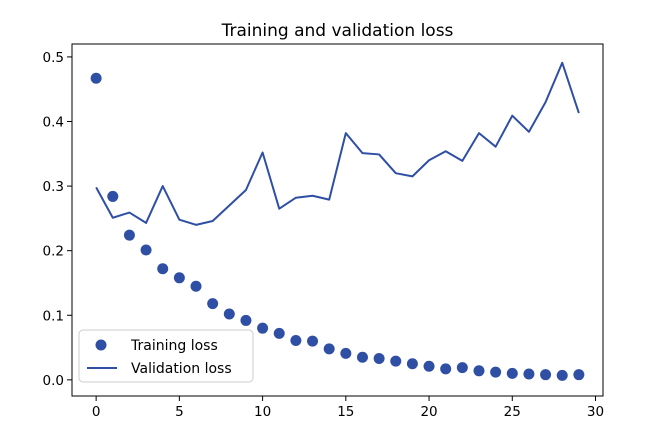  What do you see at coordinates (53, 123) in the screenshot?
I see `y-tick-label-0.4: 0.4` at bounding box center [53, 123].